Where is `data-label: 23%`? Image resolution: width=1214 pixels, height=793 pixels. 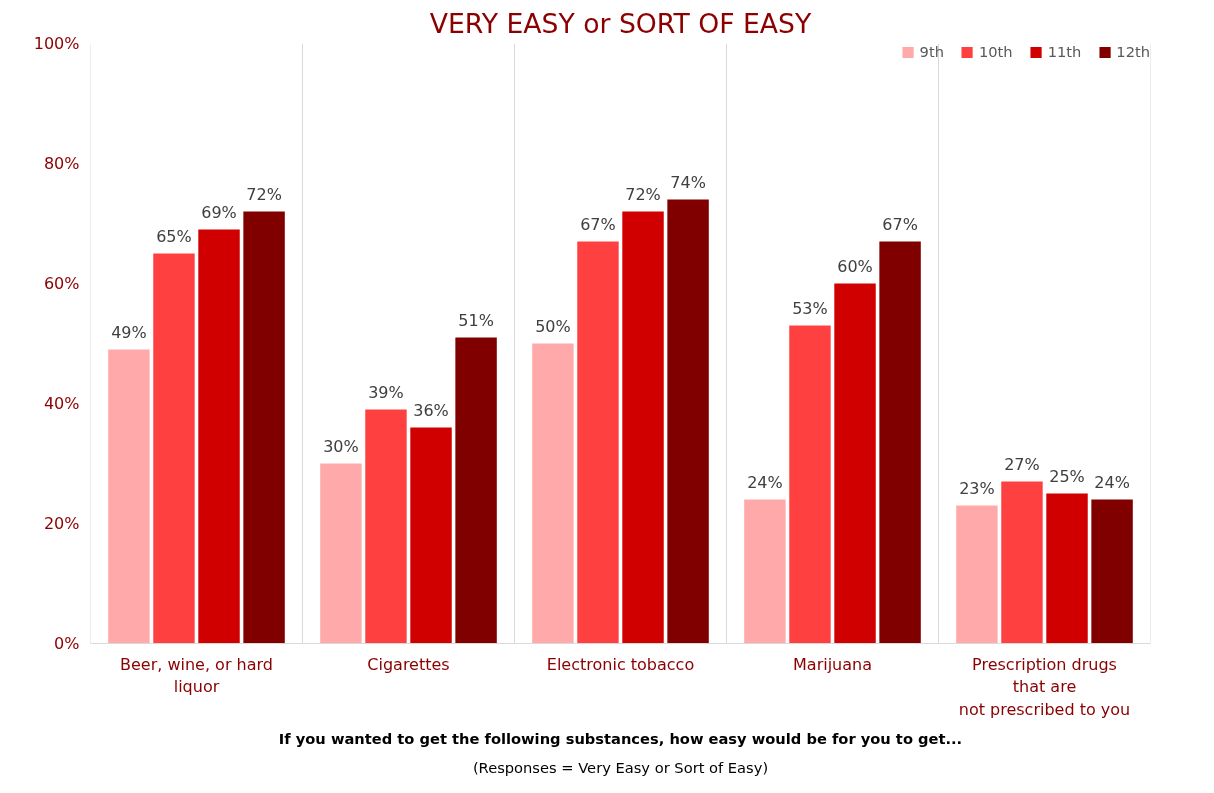 data-label: 23% is located at coordinates (977, 488).